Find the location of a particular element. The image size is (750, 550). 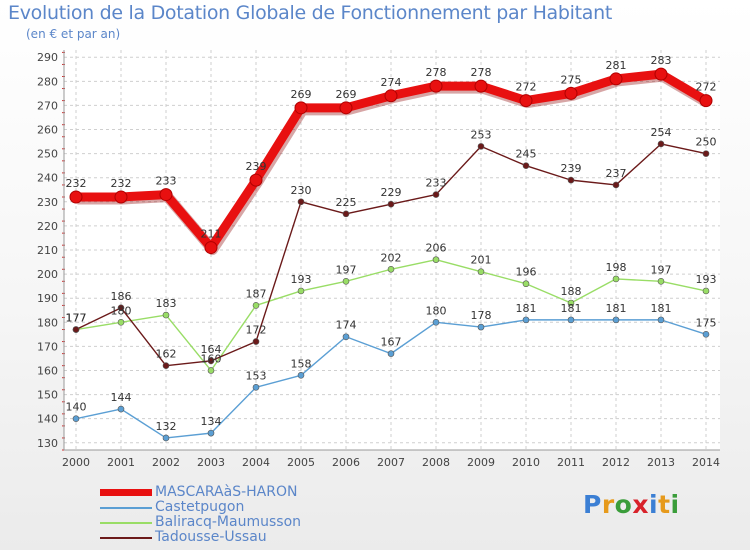

data-label: 132 is located at coordinates (166, 426).